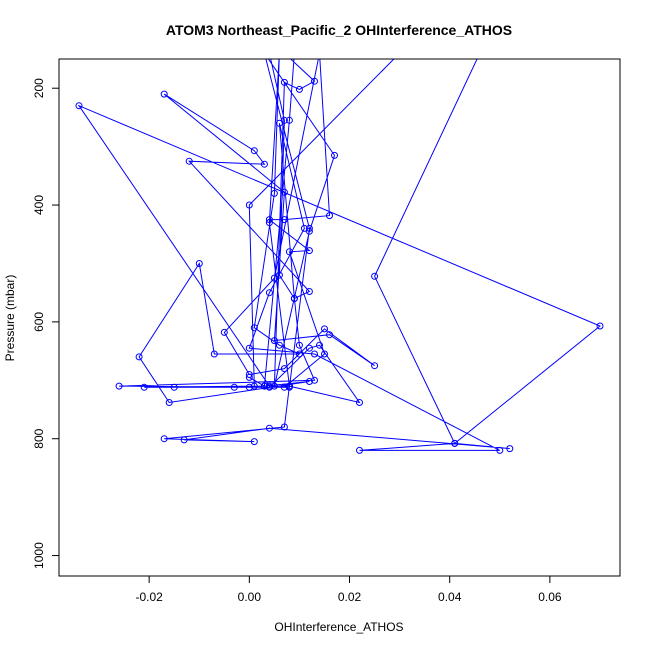 Image resolution: width=650 pixels, height=650 pixels. Describe the element at coordinates (550, 597) in the screenshot. I see `x-tick-label: 0.06` at that location.